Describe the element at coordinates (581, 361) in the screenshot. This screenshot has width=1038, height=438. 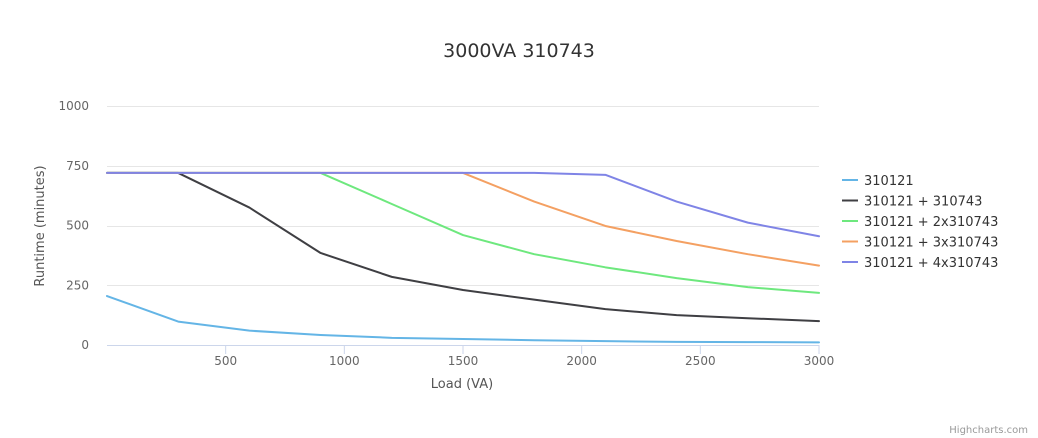
I see `x-tick-label: 2000` at that location.